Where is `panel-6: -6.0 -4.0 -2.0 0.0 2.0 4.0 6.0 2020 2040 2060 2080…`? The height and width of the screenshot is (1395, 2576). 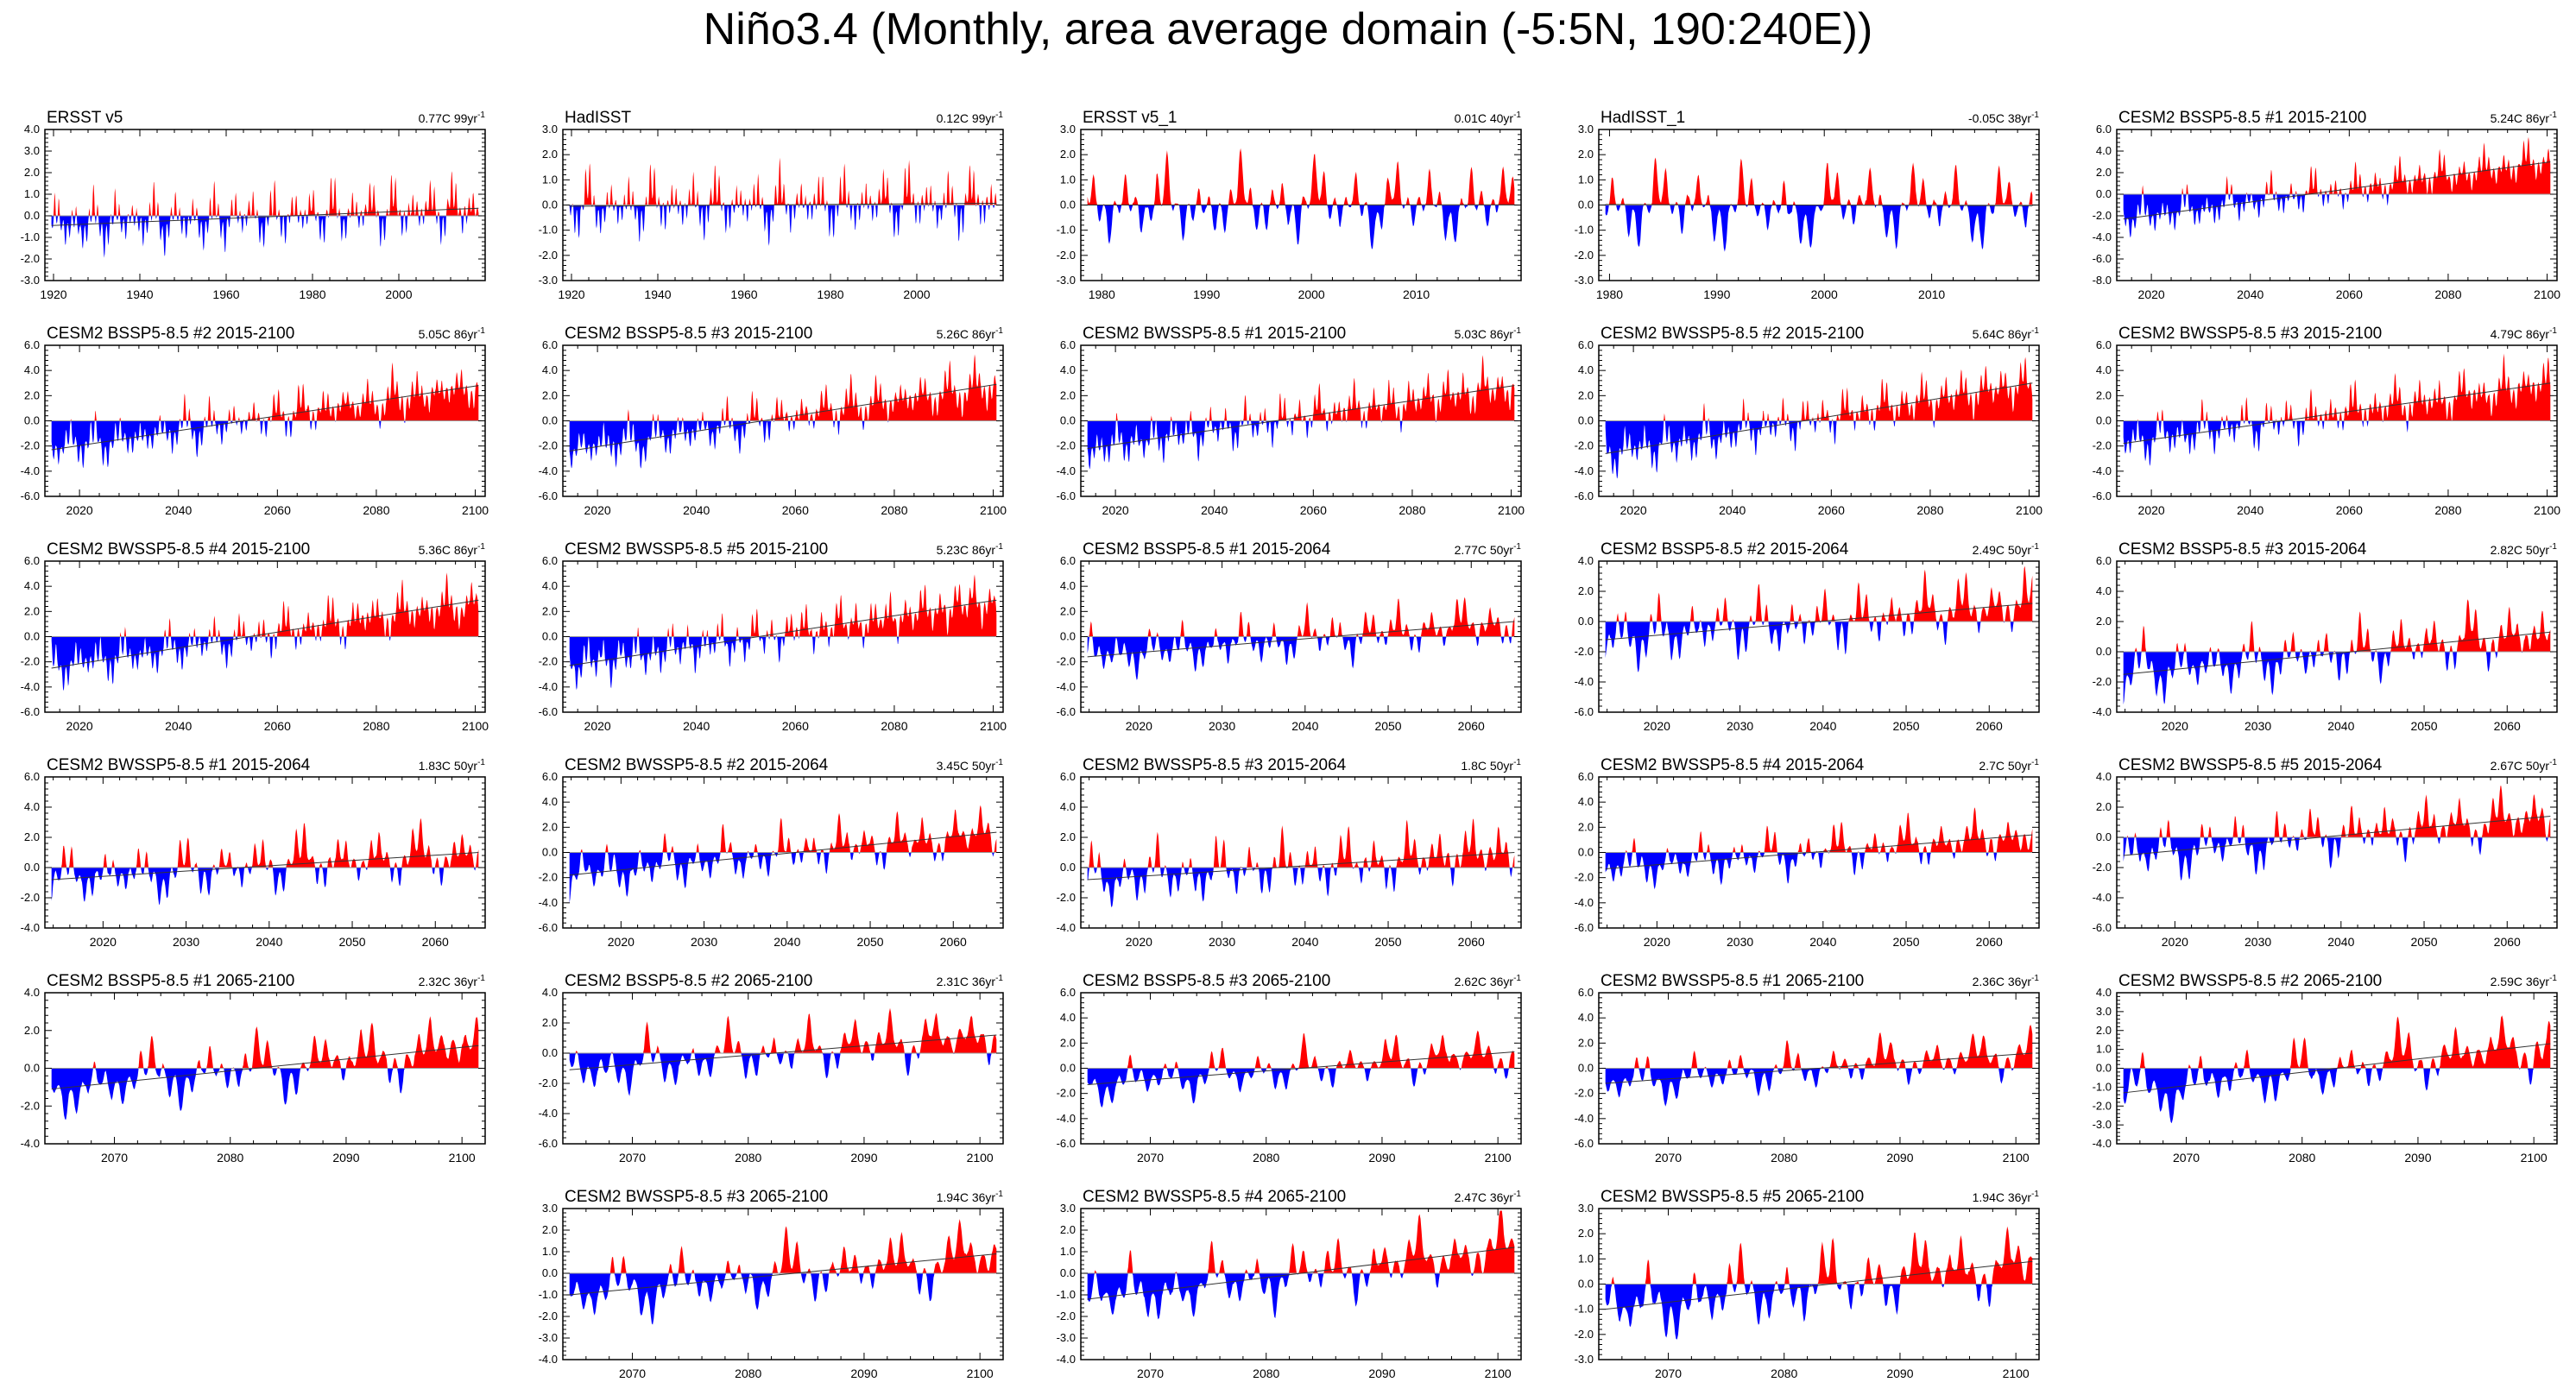
panel-6: -6.0 -4.0 -2.0 0.0 2.0 4.0 6.0 2020 2040 2060 2080… is located at coordinates (252, 421).